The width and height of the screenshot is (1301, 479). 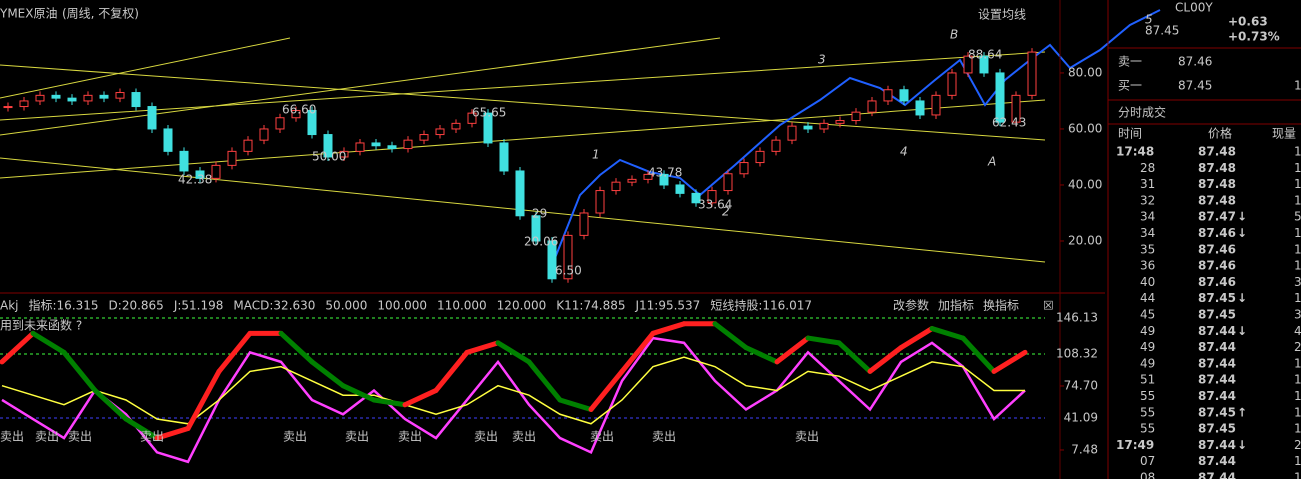 I want to click on trade-time: 34, so click(x=1147, y=233).